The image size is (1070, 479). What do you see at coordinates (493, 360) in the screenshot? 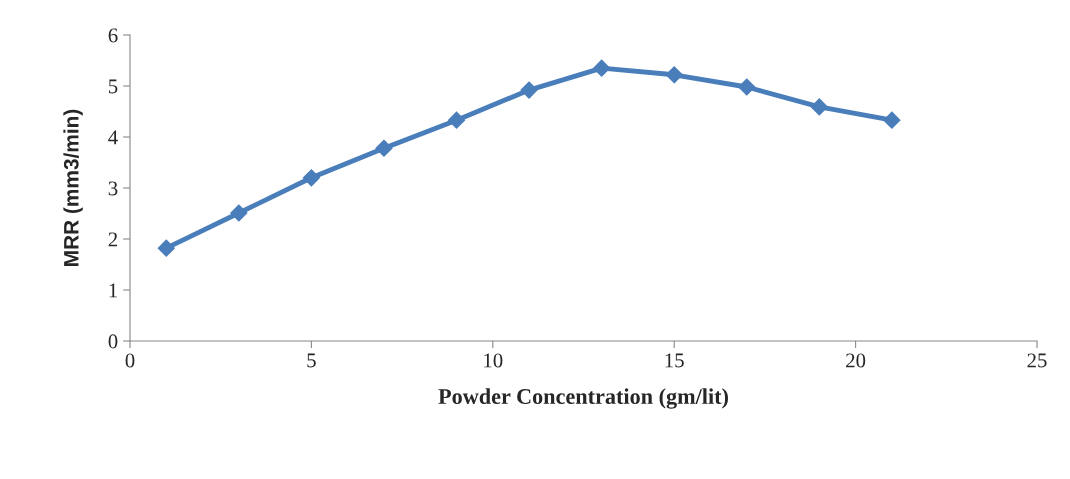
I see `x-tick-label: 10` at bounding box center [493, 360].